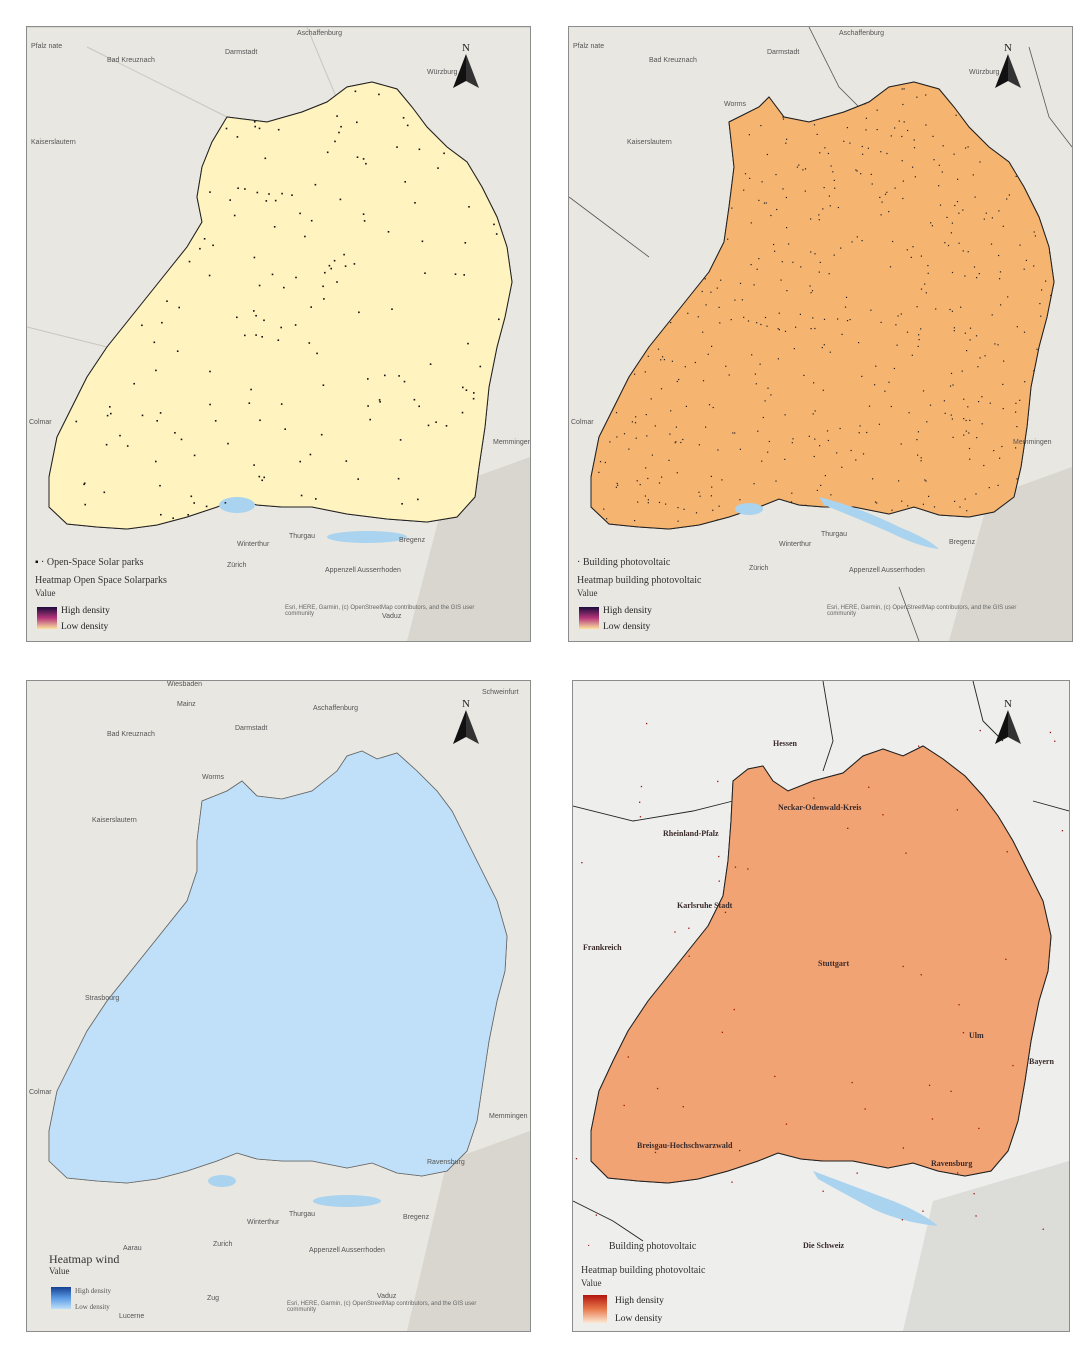  Describe the element at coordinates (114, 820) in the screenshot. I see `place-label: Kaiserslautern` at that location.